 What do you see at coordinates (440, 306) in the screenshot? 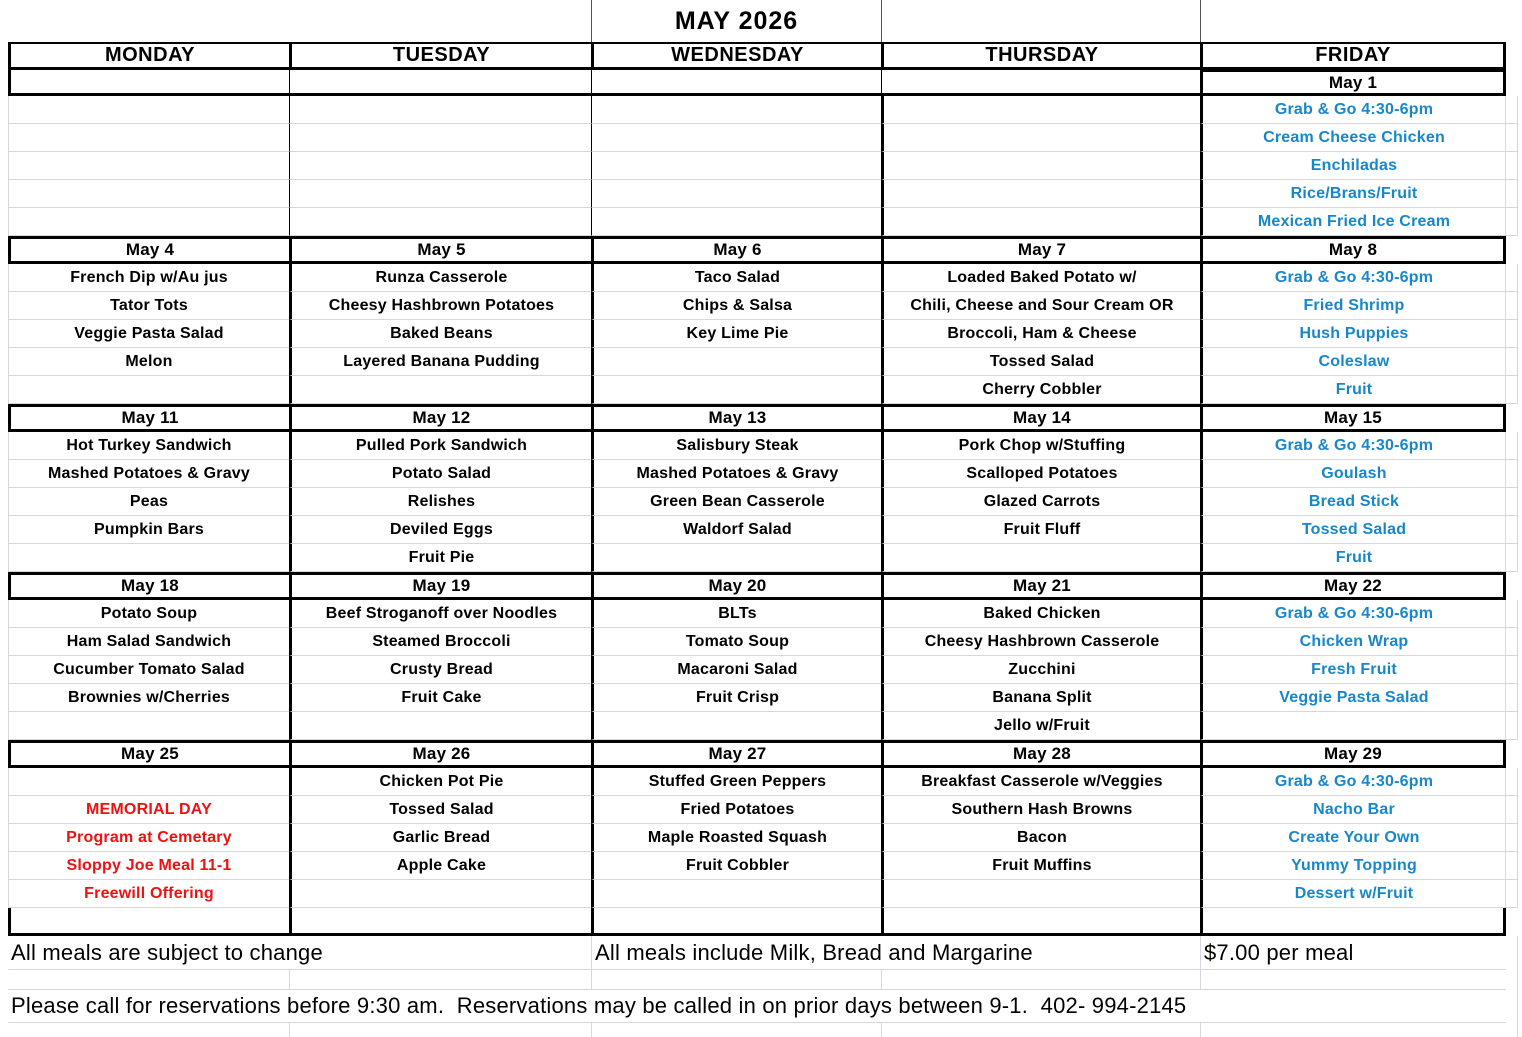
I see `menu-item-cell: Cheesy Hashbrown Potatoes` at bounding box center [440, 306].